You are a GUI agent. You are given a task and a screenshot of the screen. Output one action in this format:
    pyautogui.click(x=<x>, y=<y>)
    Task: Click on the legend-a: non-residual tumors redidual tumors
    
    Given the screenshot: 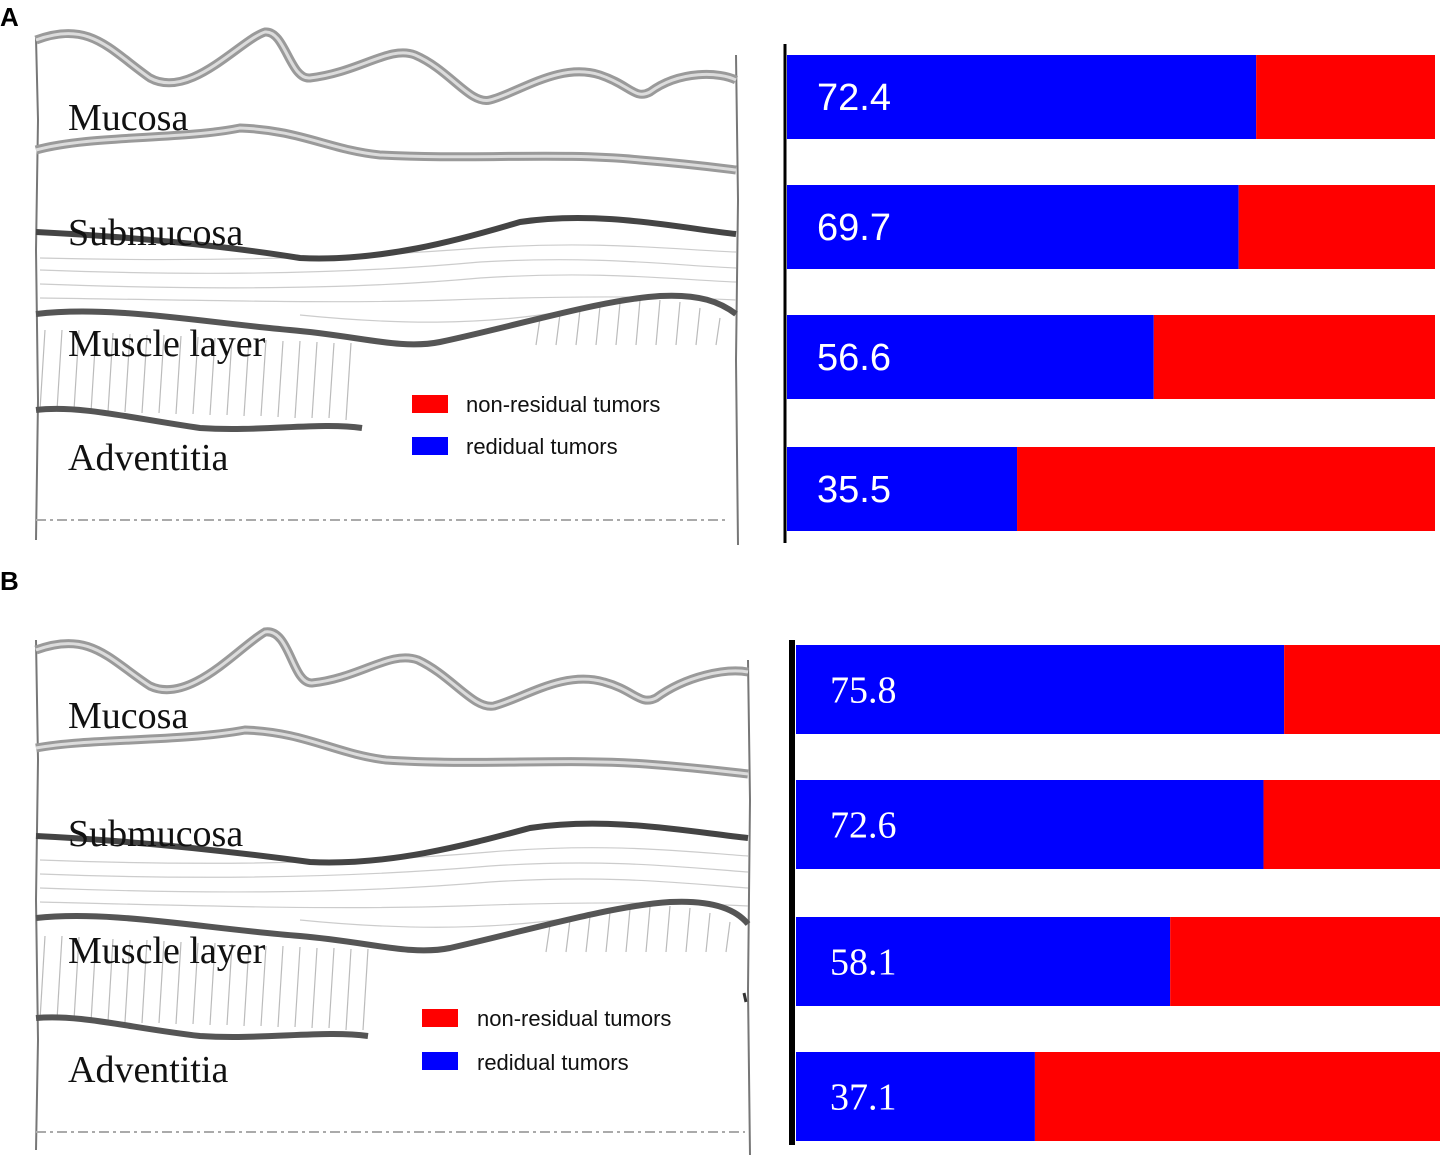 What is the action you would take?
    pyautogui.click(x=536, y=425)
    